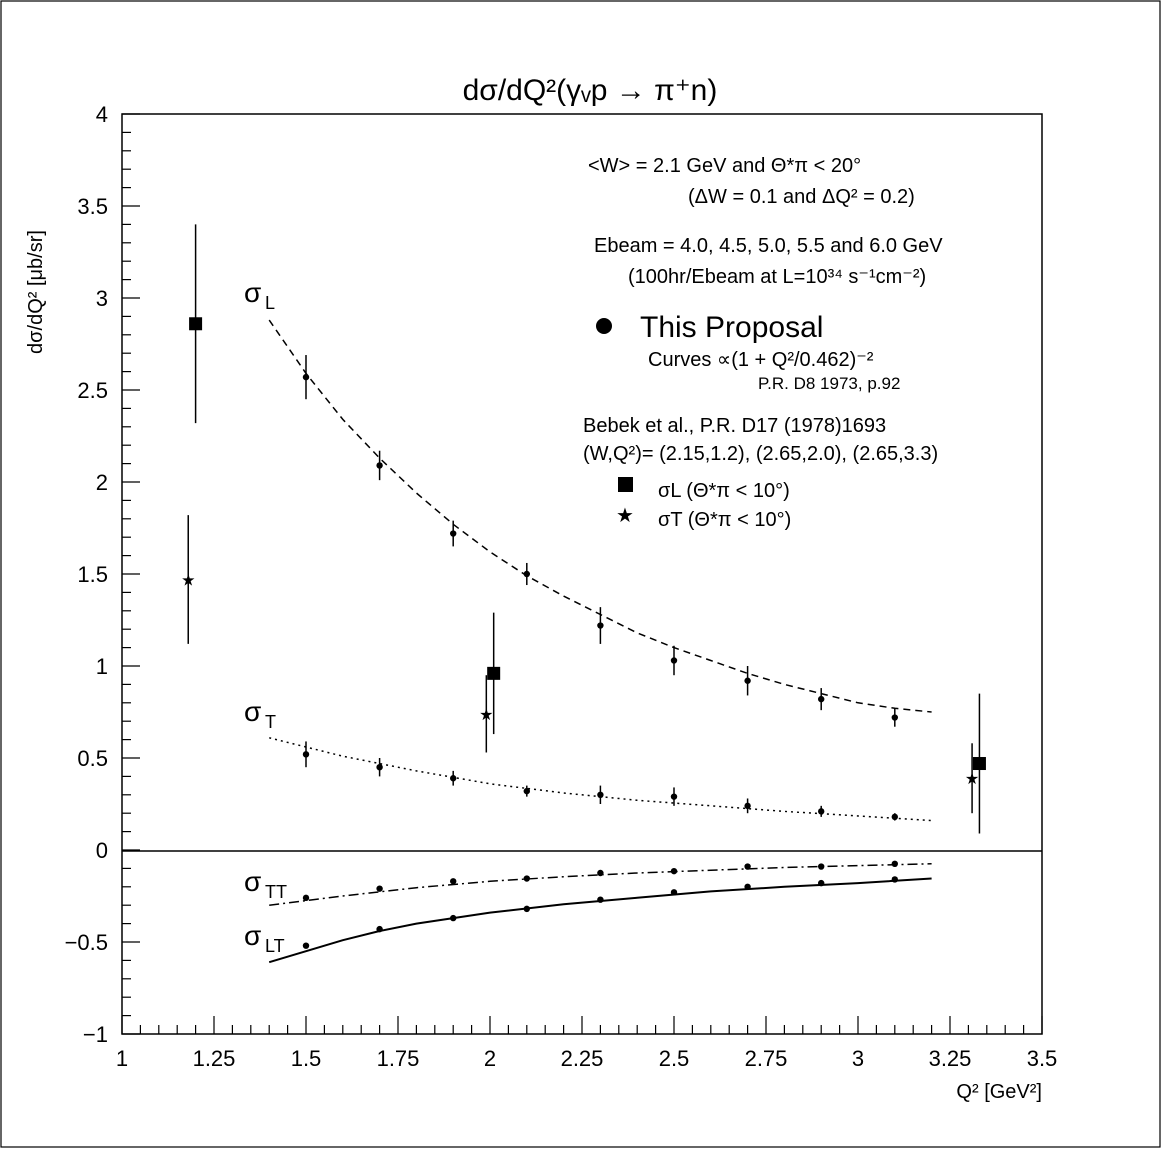 This screenshot has width=1162, height=1149. What do you see at coordinates (92, 758) in the screenshot?
I see `y-tick-label: 0.5` at bounding box center [92, 758].